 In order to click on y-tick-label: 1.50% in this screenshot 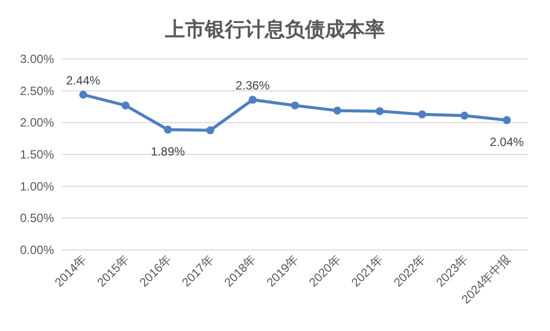, I will do `click(37, 155)`.